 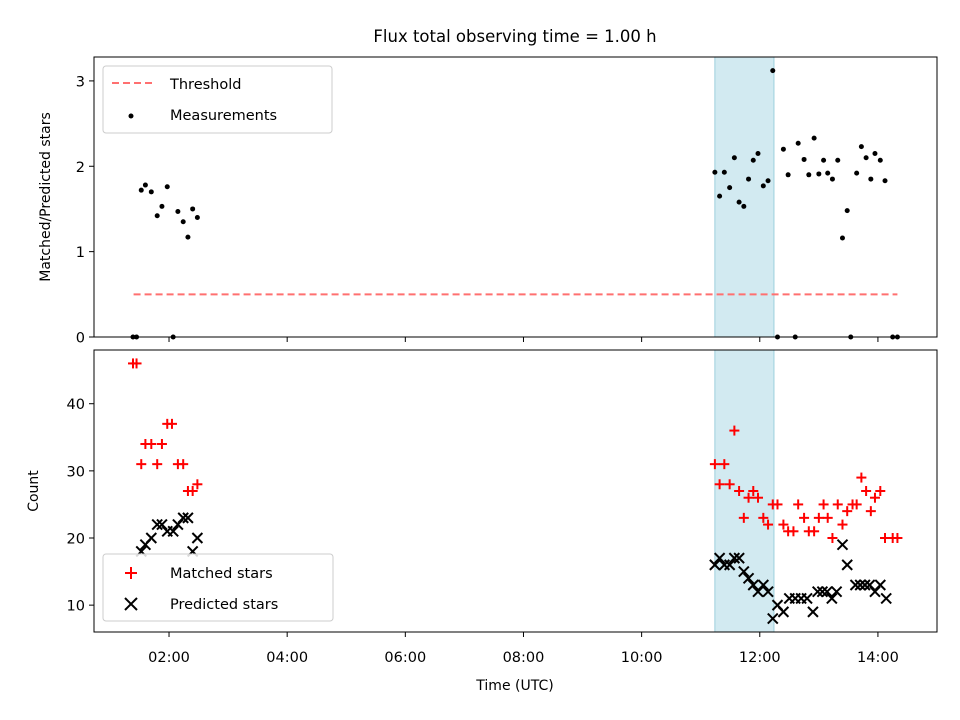 I want to click on predicted-legend-swatch, so click(x=131, y=604).